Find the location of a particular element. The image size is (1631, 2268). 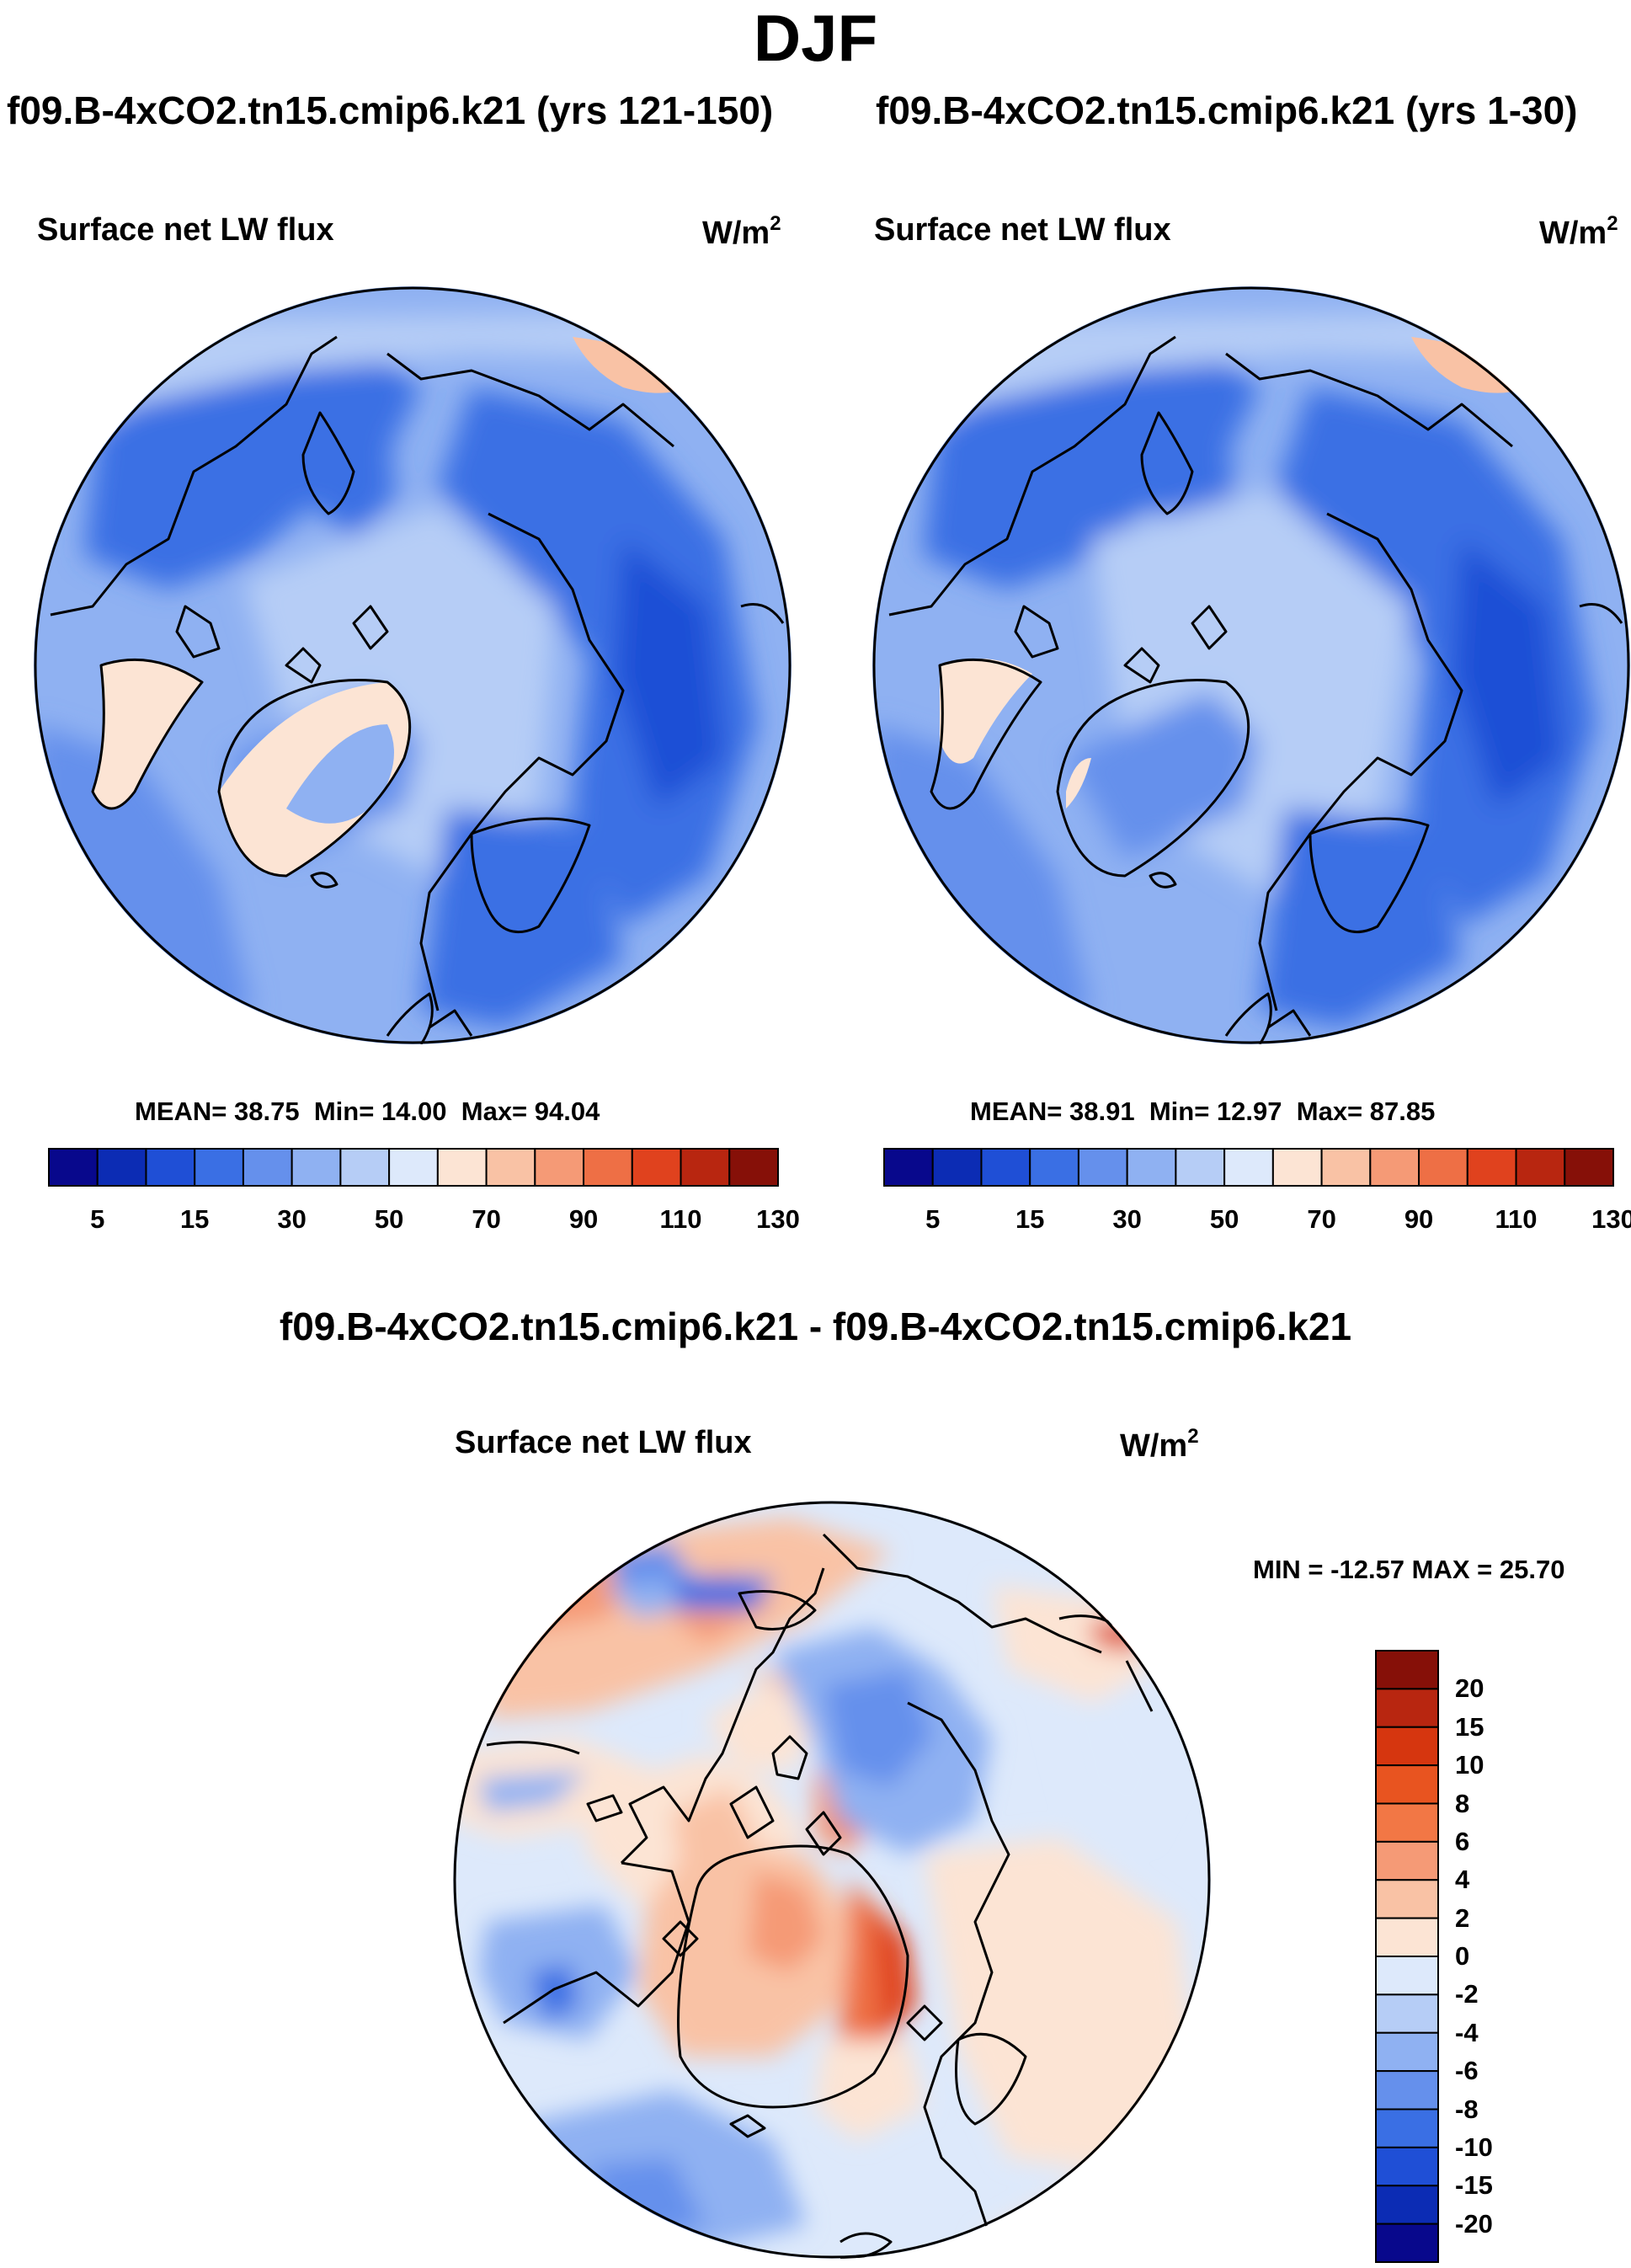

colorbar-tick-label: 4 is located at coordinates (1462, 1880).